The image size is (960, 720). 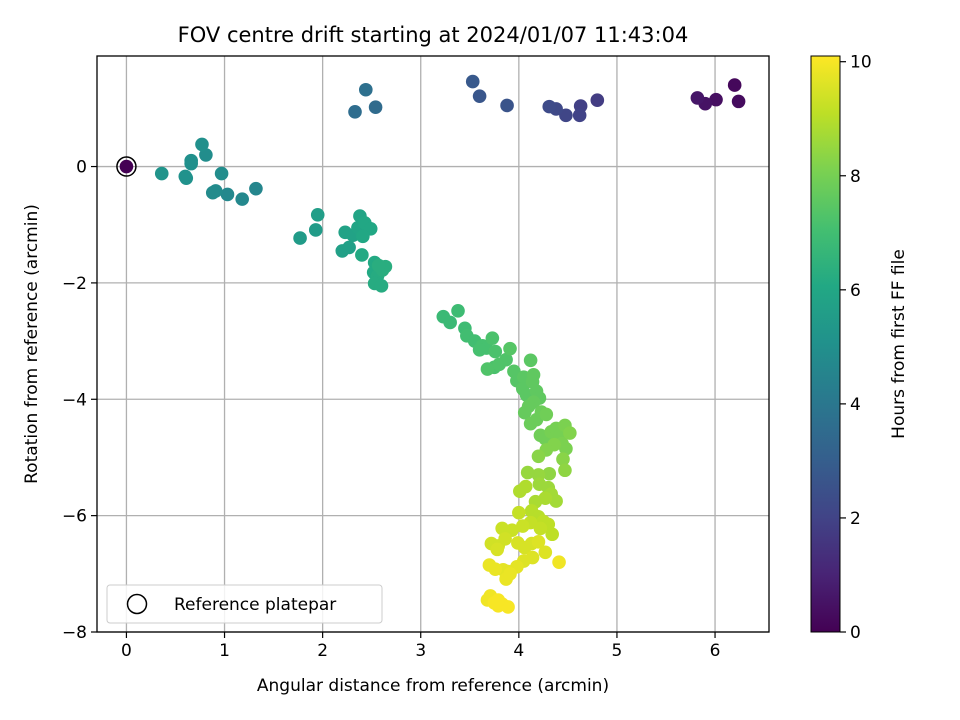 What do you see at coordinates (74, 284) in the screenshot?
I see `y-tick-label: −2` at bounding box center [74, 284].